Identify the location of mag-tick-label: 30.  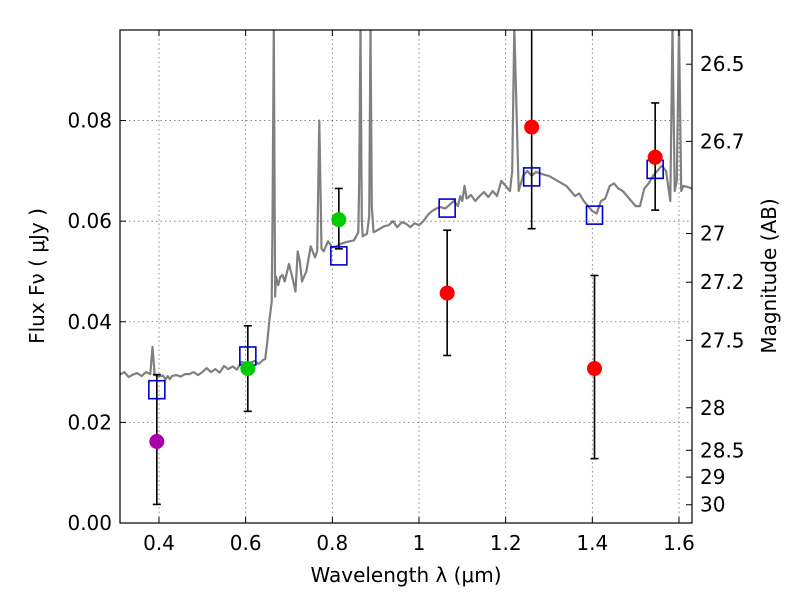
(712, 505).